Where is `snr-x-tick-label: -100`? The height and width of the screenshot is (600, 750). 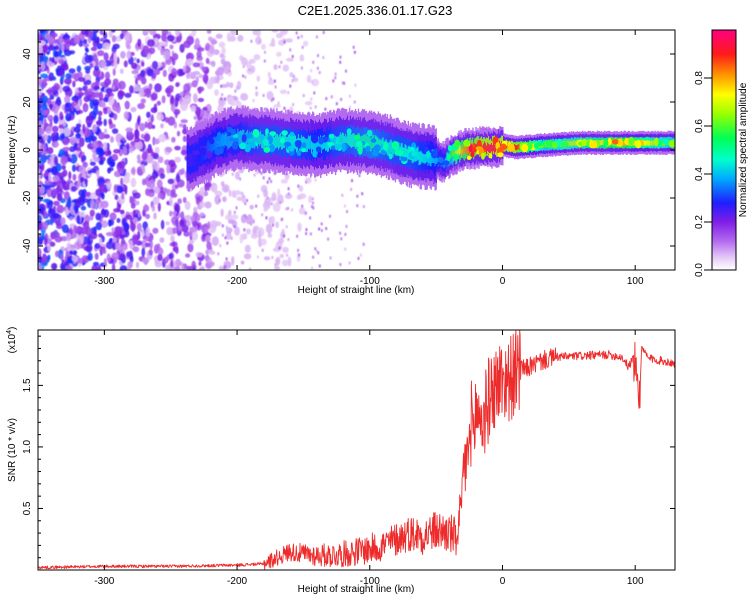 snr-x-tick-label: -100 is located at coordinates (370, 581).